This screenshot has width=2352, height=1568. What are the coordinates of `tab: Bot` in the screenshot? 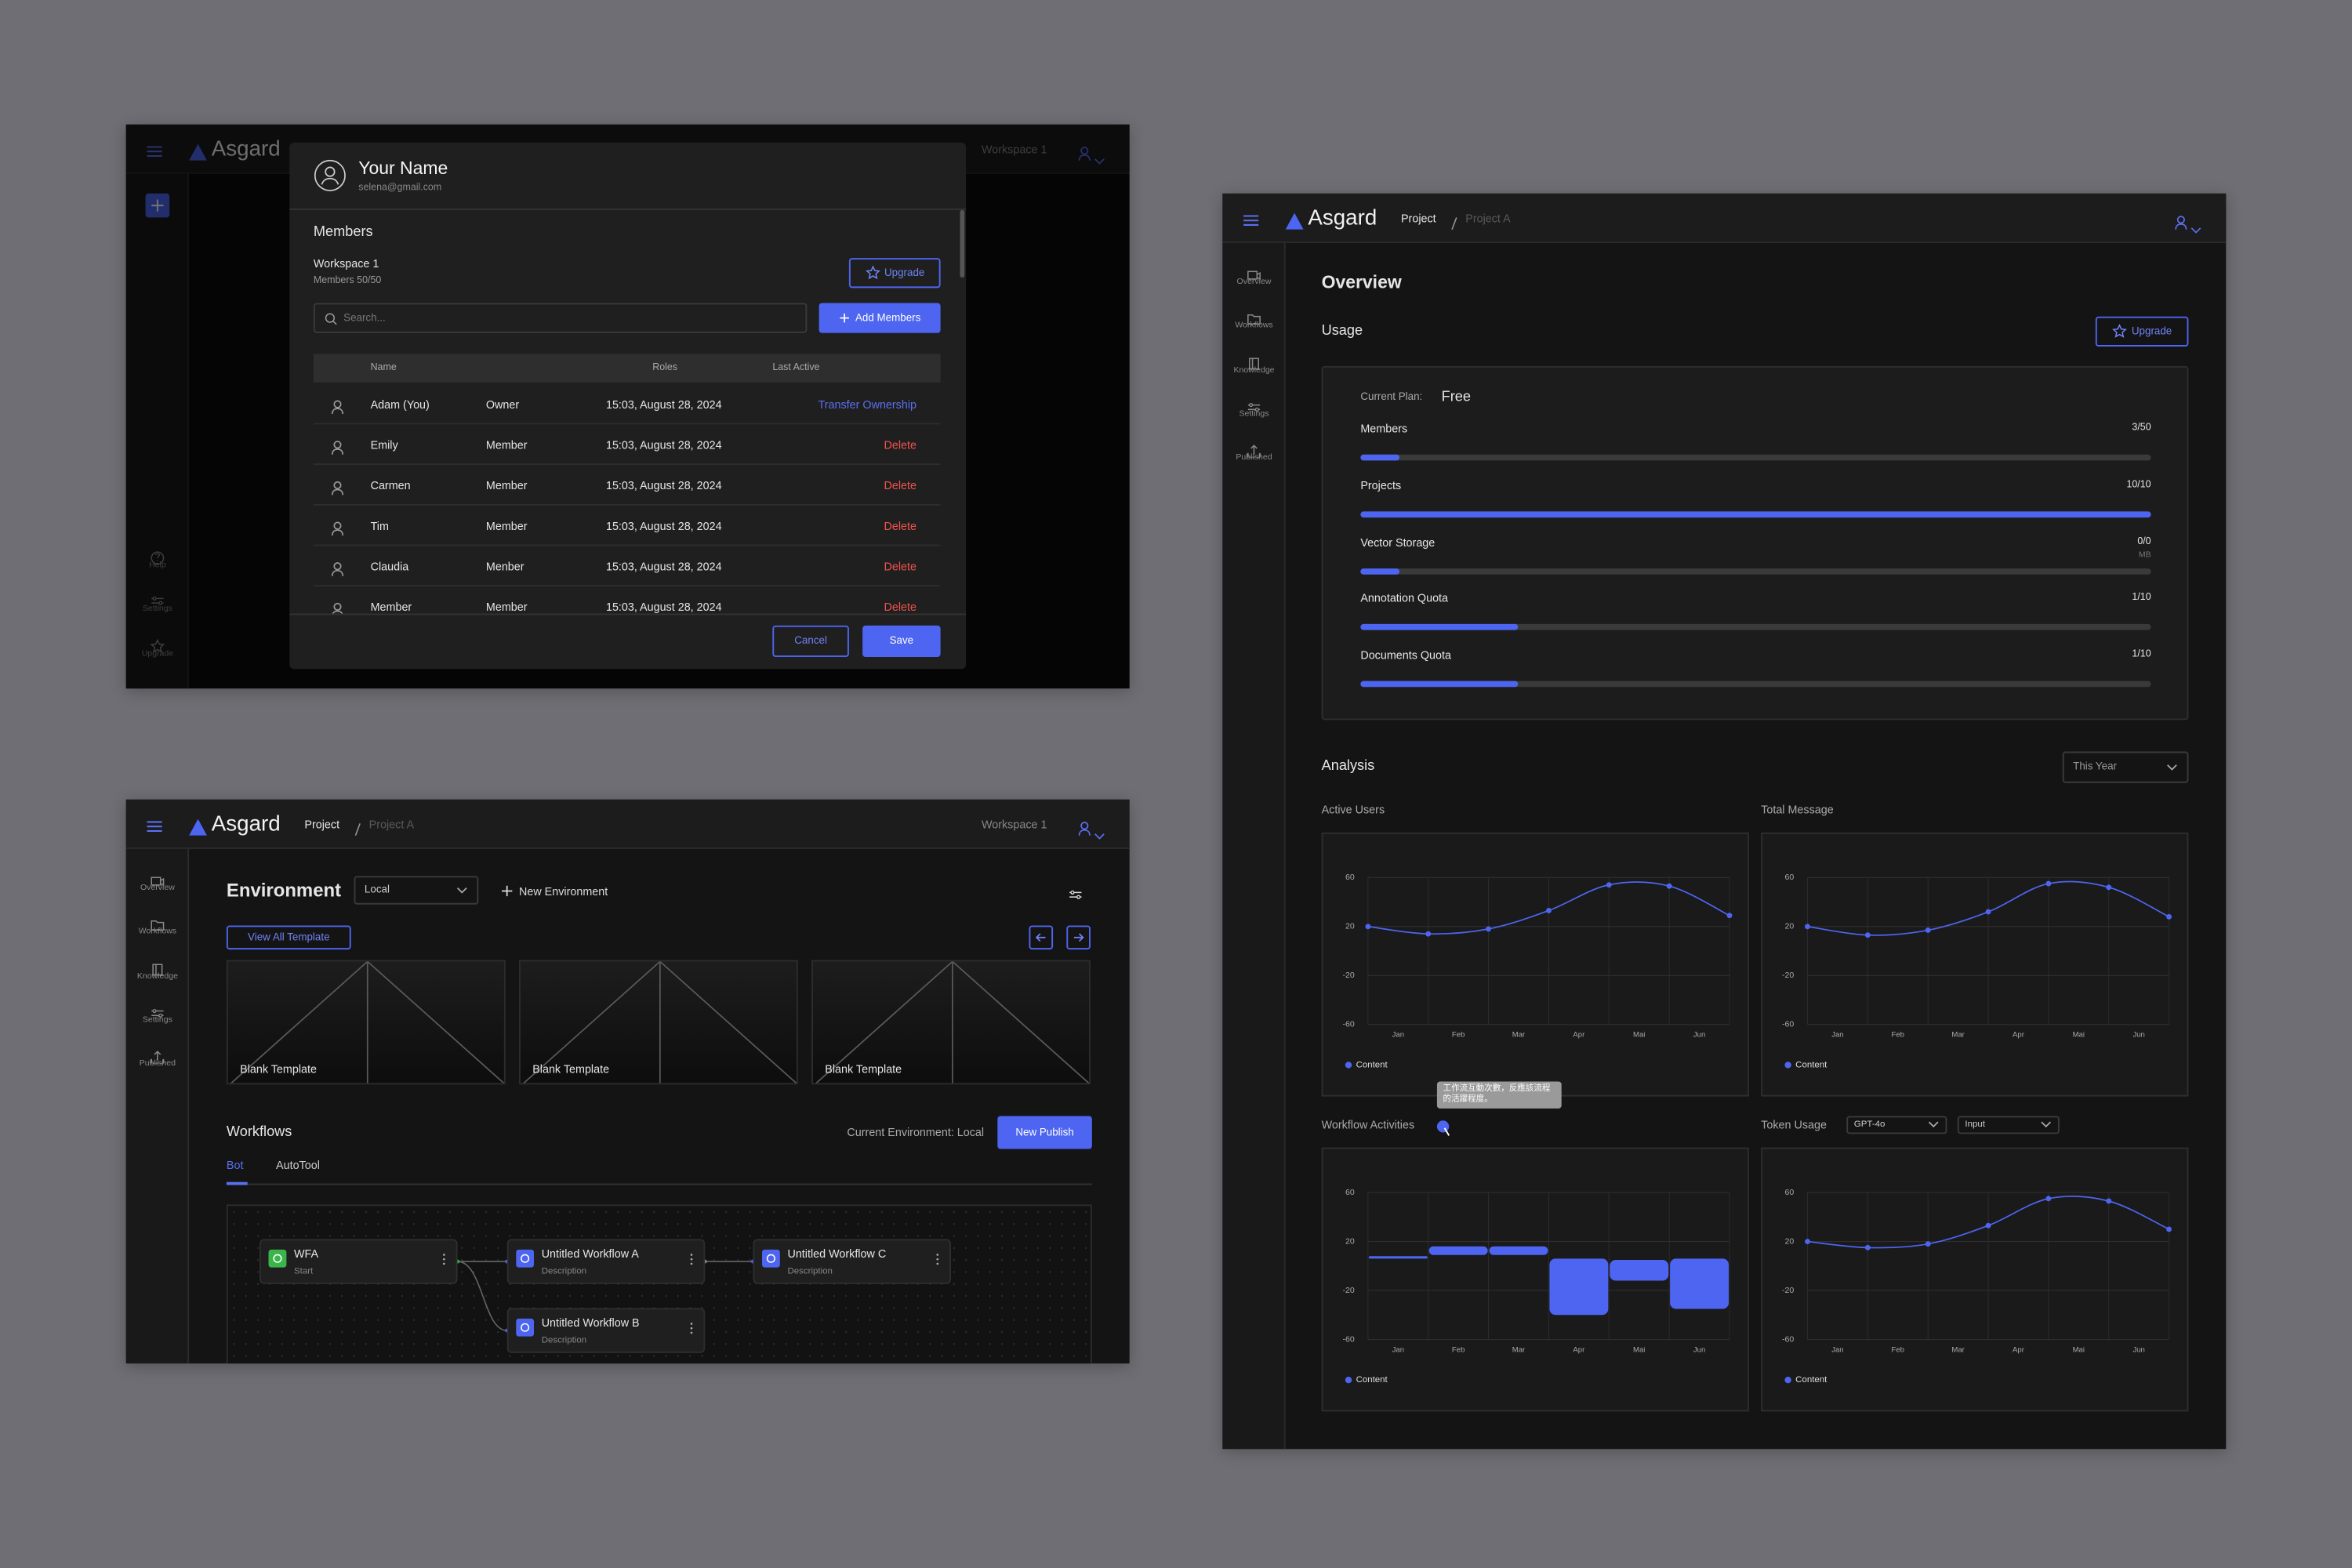 It's located at (235, 1165).